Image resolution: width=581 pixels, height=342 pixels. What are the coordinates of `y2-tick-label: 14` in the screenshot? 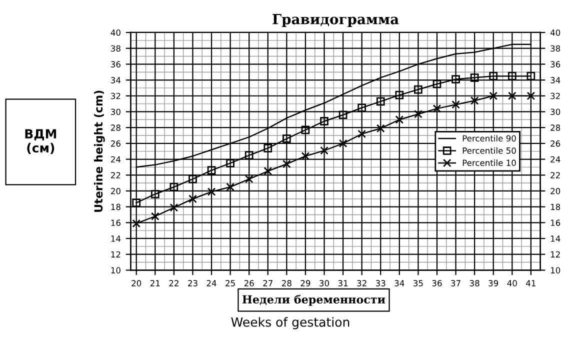 It's located at (555, 239).